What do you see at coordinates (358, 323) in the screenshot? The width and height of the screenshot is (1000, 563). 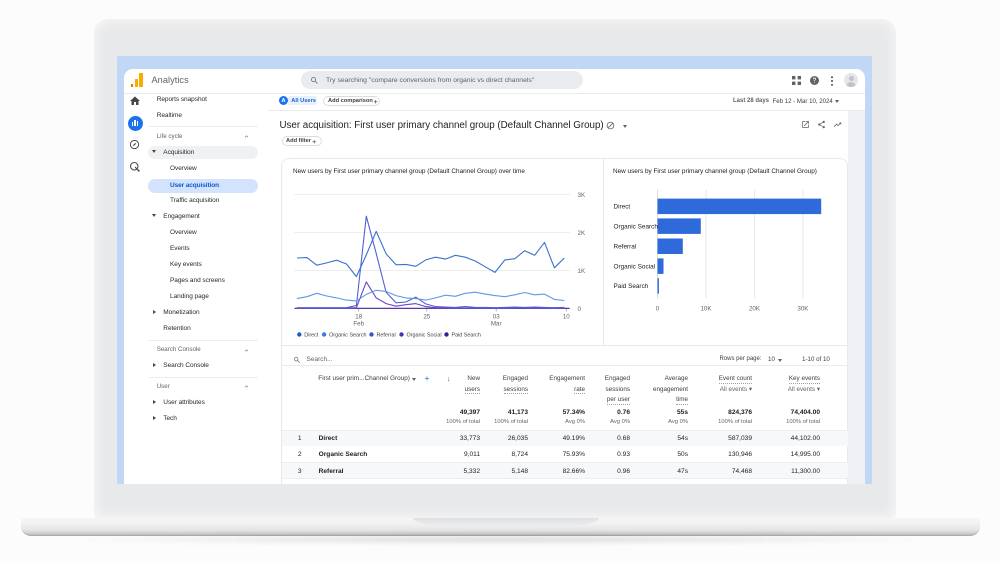 I see `svg-text: Feb` at bounding box center [358, 323].